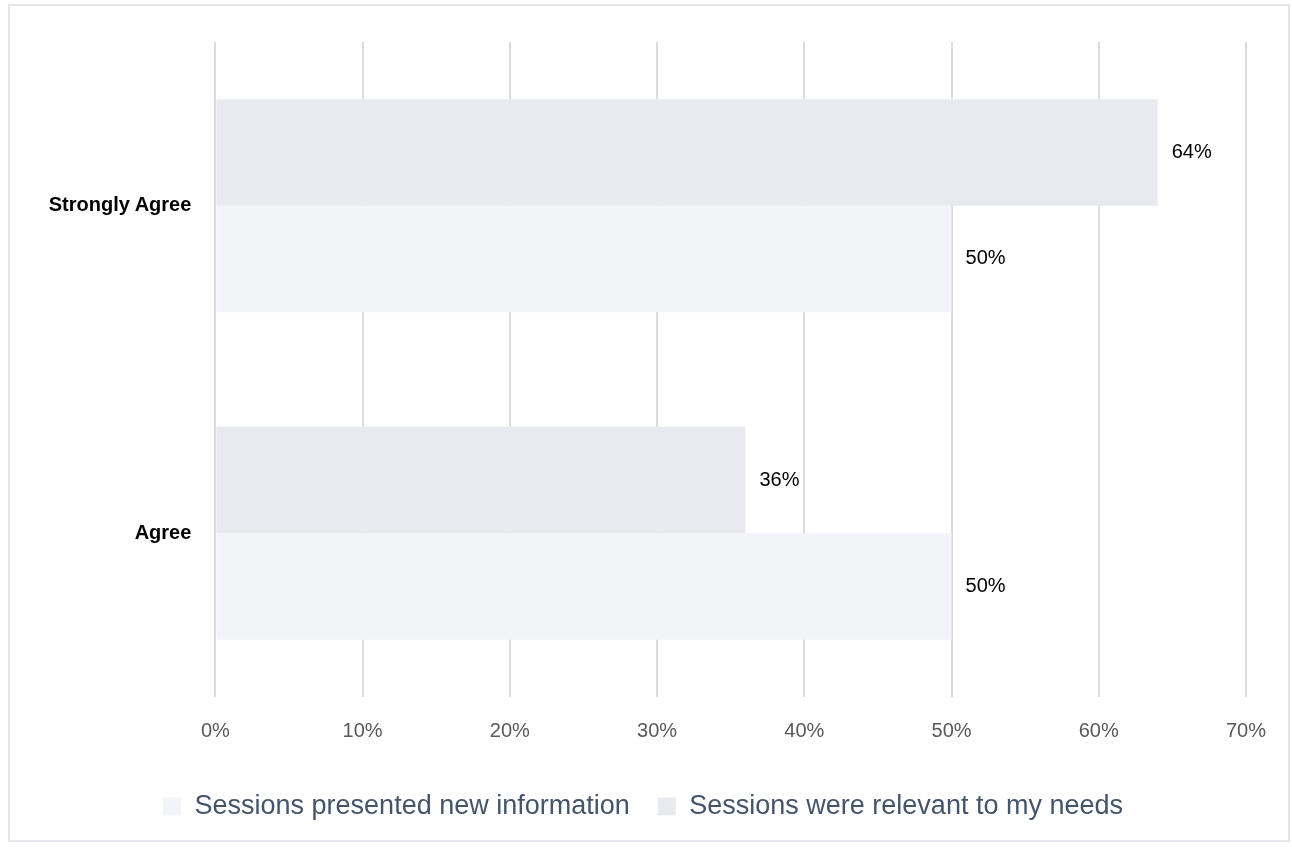  I want to click on x-tick-label: 0%, so click(215, 729).